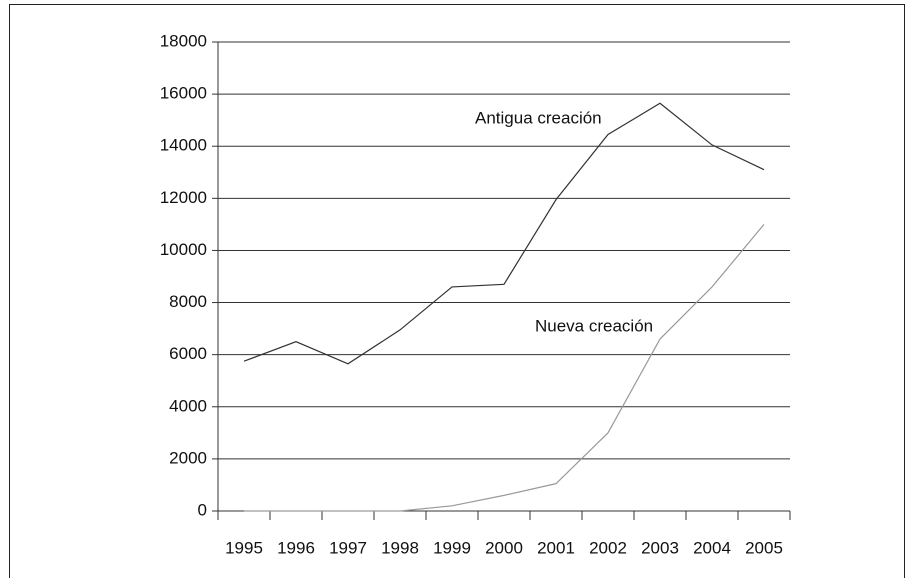  What do you see at coordinates (188, 457) in the screenshot?
I see `y-tick-label: 2000` at bounding box center [188, 457].